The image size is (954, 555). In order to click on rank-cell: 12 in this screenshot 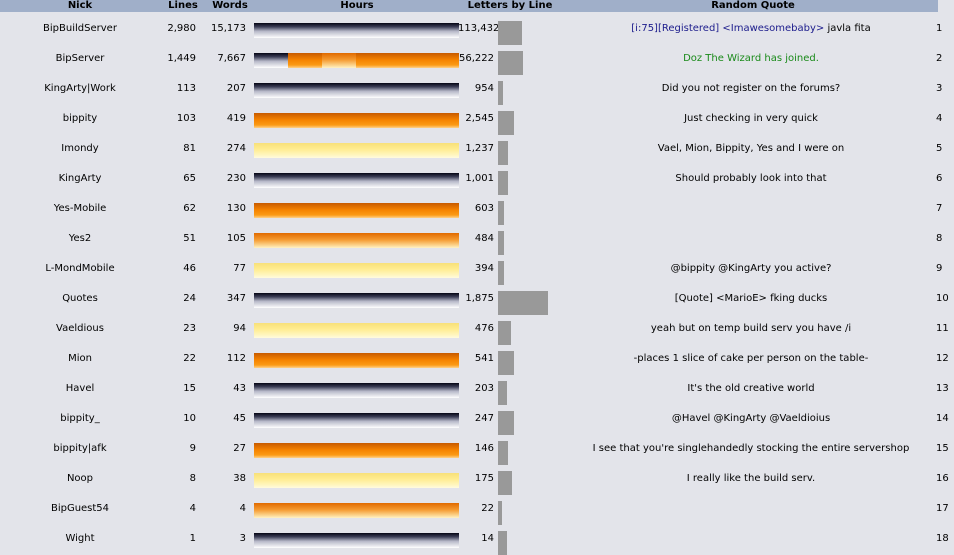, I will do `click(942, 358)`.